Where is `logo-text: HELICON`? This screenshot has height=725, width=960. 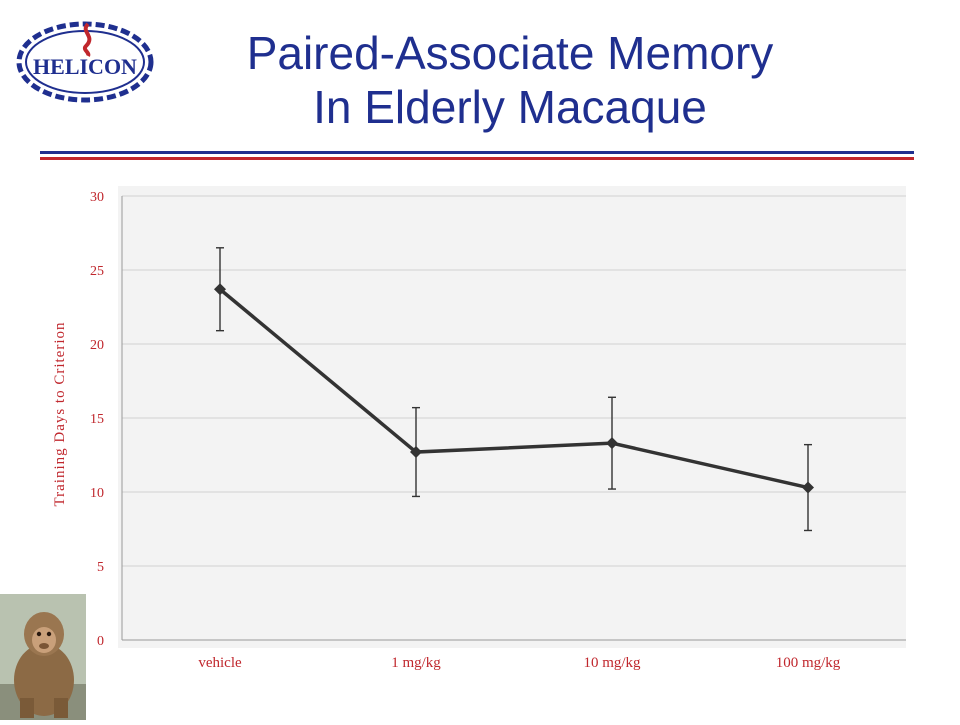 logo-text: HELICON is located at coordinates (85, 66).